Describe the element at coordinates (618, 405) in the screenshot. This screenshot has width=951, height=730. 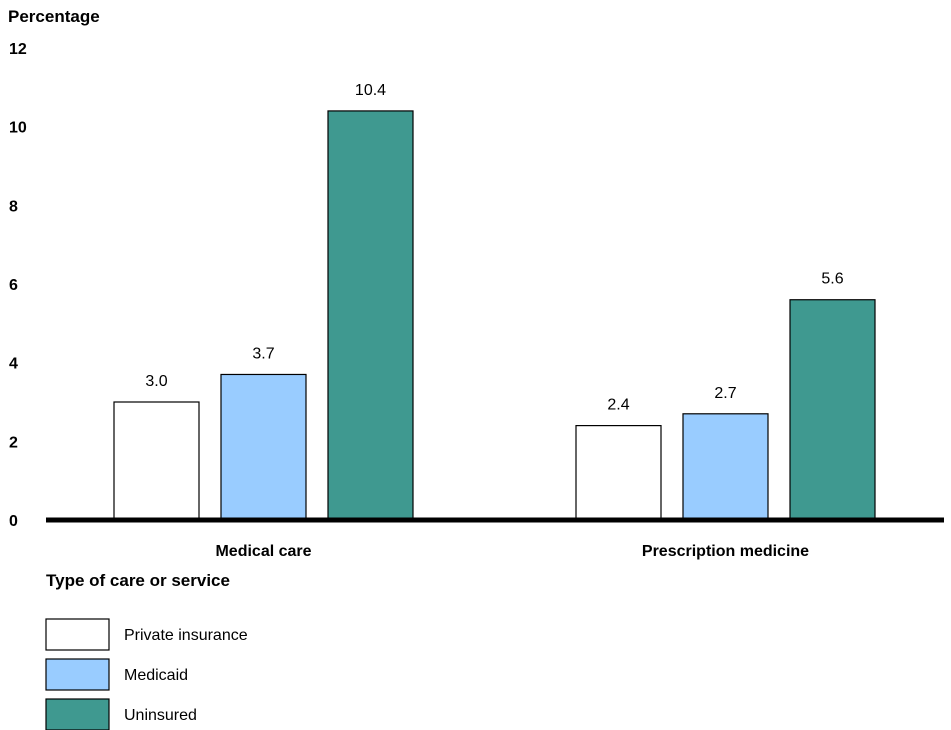
I see `data-label: 2.4` at that location.